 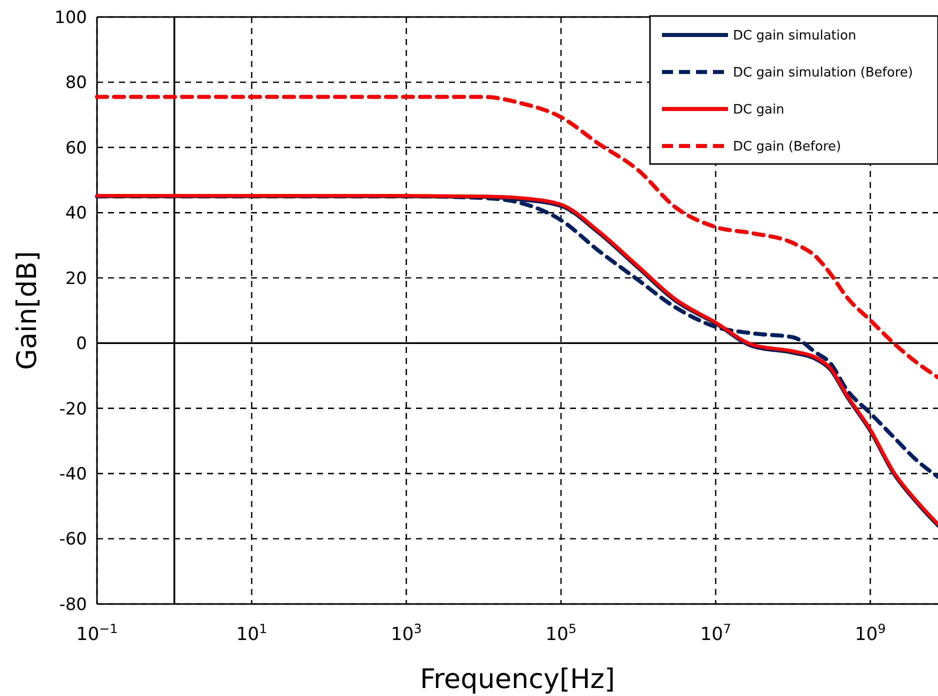 What do you see at coordinates (76, 83) in the screenshot?
I see `y-tick-label: 80` at bounding box center [76, 83].